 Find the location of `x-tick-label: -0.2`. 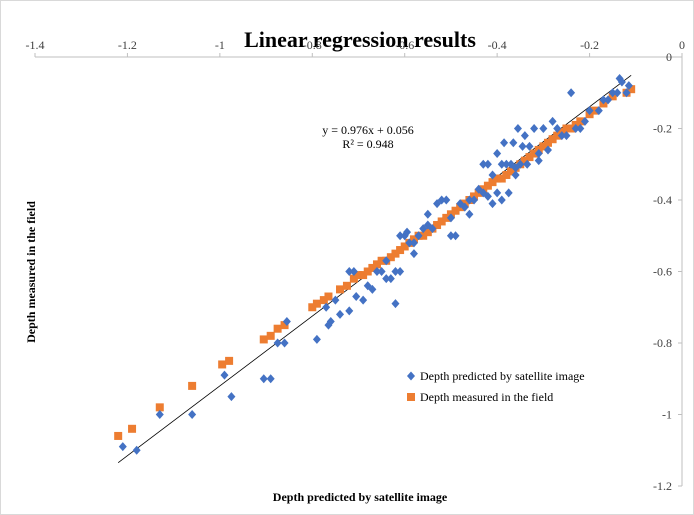

x-tick-label: -0.2 is located at coordinates (589, 45).